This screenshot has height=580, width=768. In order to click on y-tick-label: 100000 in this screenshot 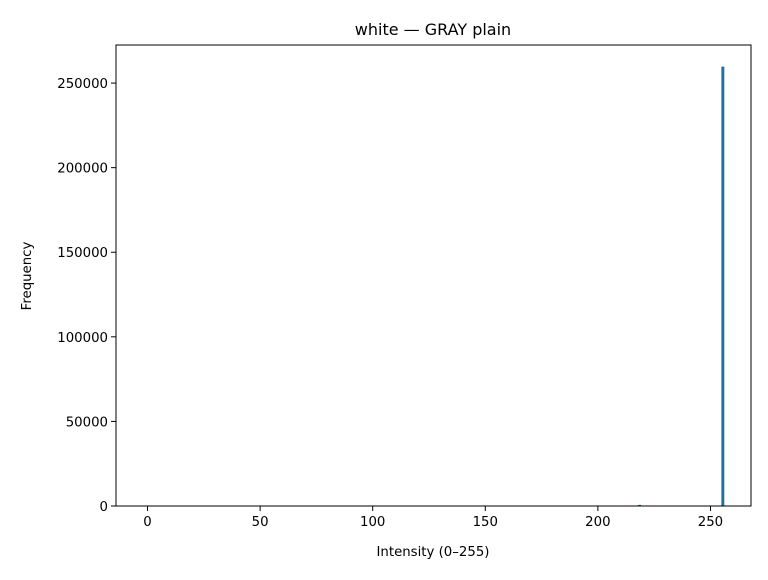, I will do `click(82, 338)`.